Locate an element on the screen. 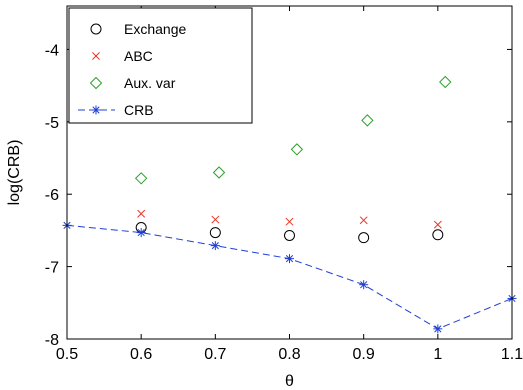 This screenshot has height=390, width=523. x-tick-label: 1 is located at coordinates (437, 354).